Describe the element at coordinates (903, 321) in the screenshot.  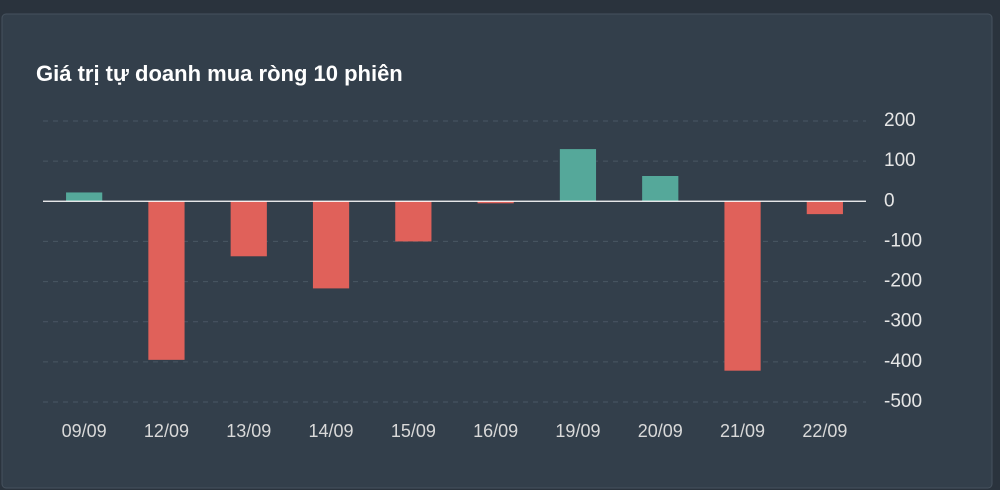
I see `y-tick-label: -300` at that location.